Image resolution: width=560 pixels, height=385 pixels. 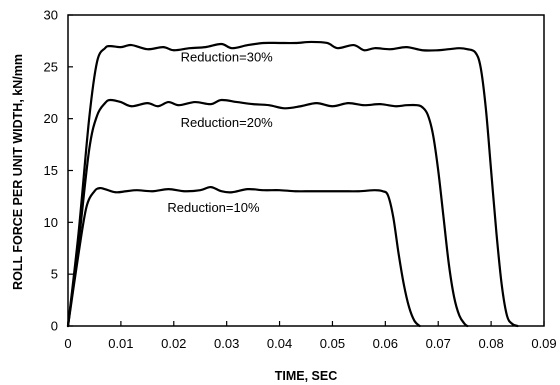 What do you see at coordinates (51, 118) in the screenshot?
I see `y-tick-label: 20` at bounding box center [51, 118].